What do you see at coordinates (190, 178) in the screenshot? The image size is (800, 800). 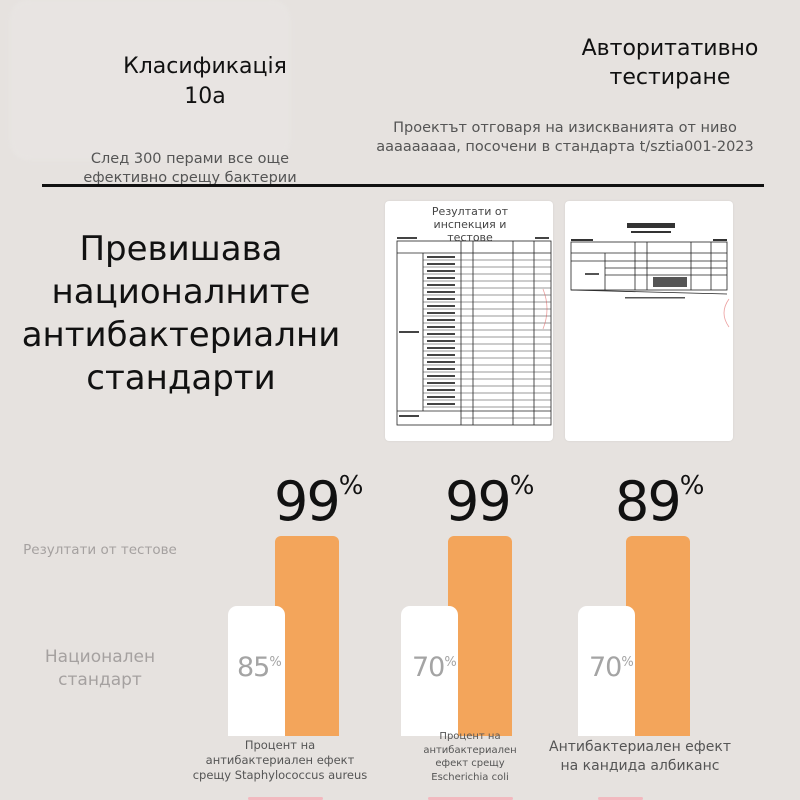 I see `classification-subtitle-line2: ефективно срещу бактерии` at bounding box center [190, 178].